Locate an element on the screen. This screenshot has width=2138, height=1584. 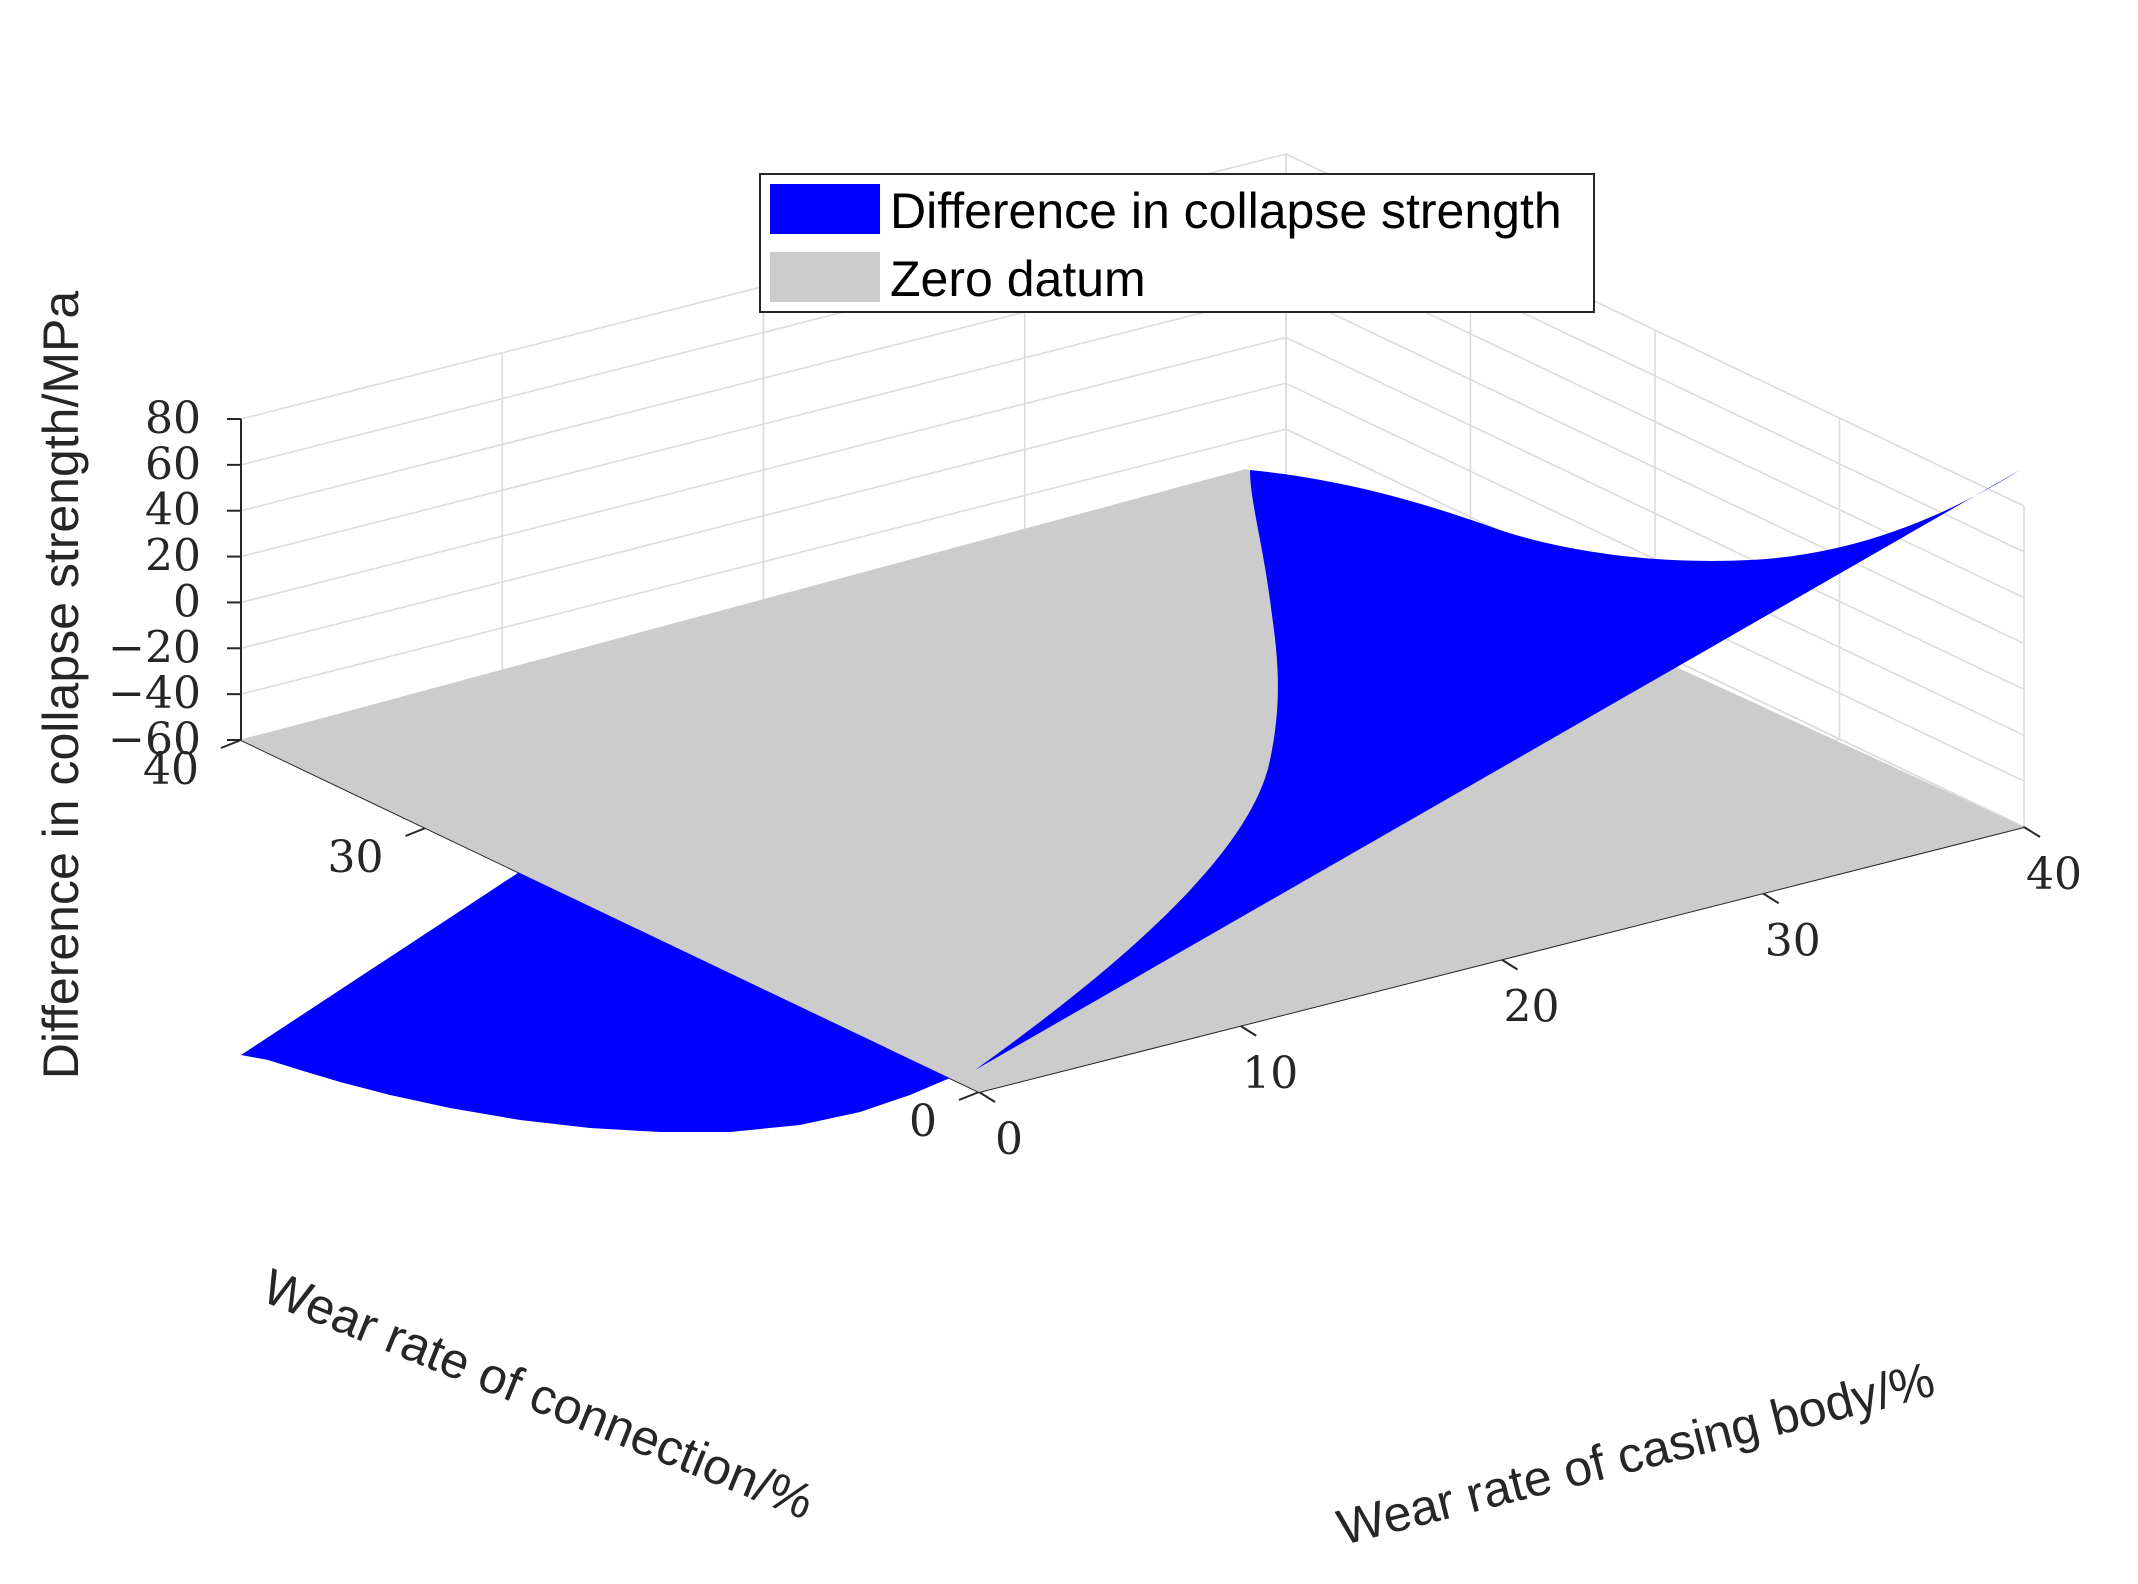
legend-label-zero-datum: Zero datum is located at coordinates (1018, 279).